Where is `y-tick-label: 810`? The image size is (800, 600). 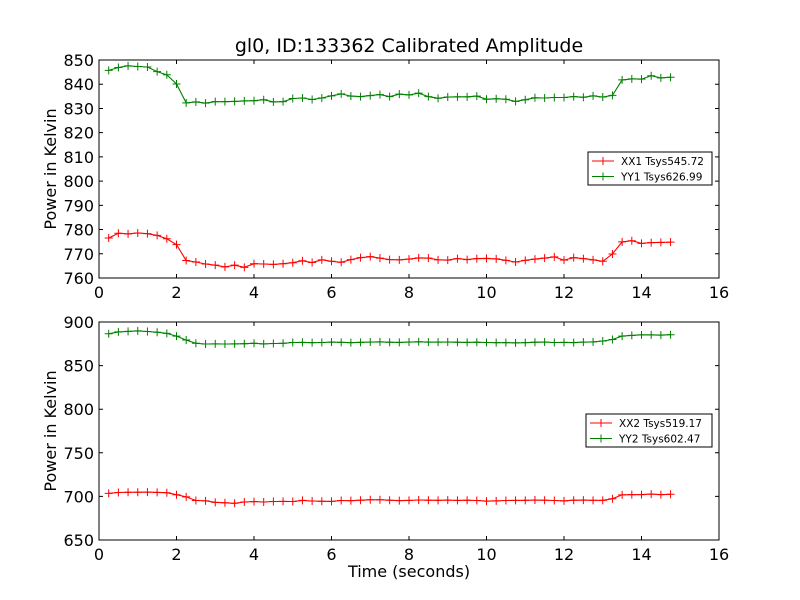 y-tick-label: 810 is located at coordinates (78, 157).